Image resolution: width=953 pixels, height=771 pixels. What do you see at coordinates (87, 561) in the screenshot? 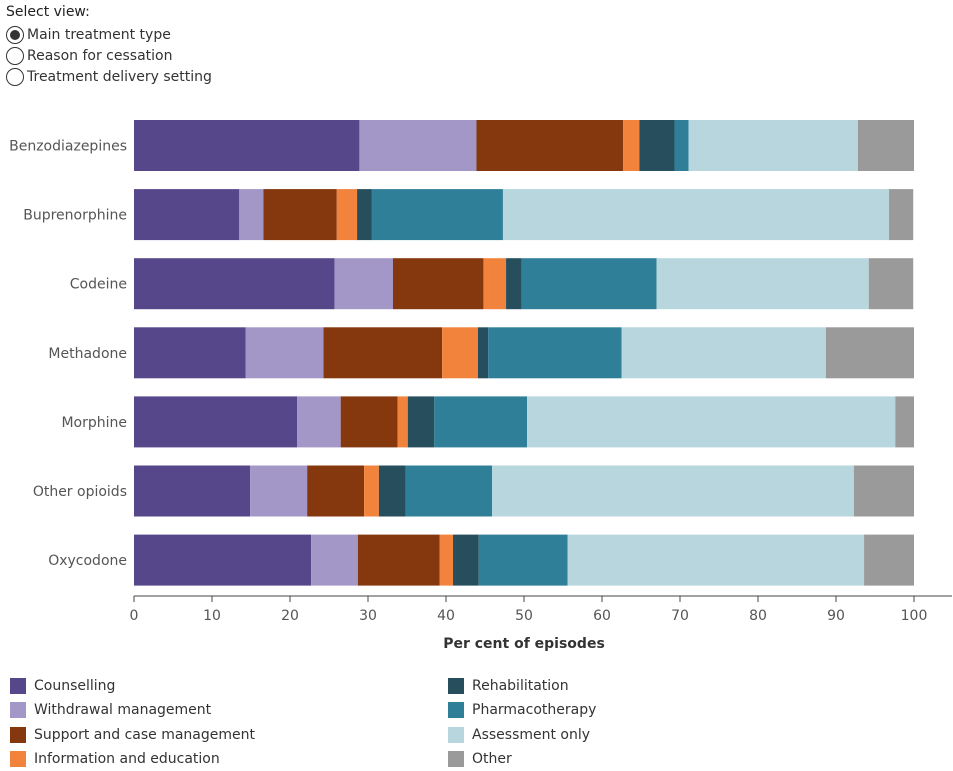
I see `category-label: Oxycodone` at bounding box center [87, 561].